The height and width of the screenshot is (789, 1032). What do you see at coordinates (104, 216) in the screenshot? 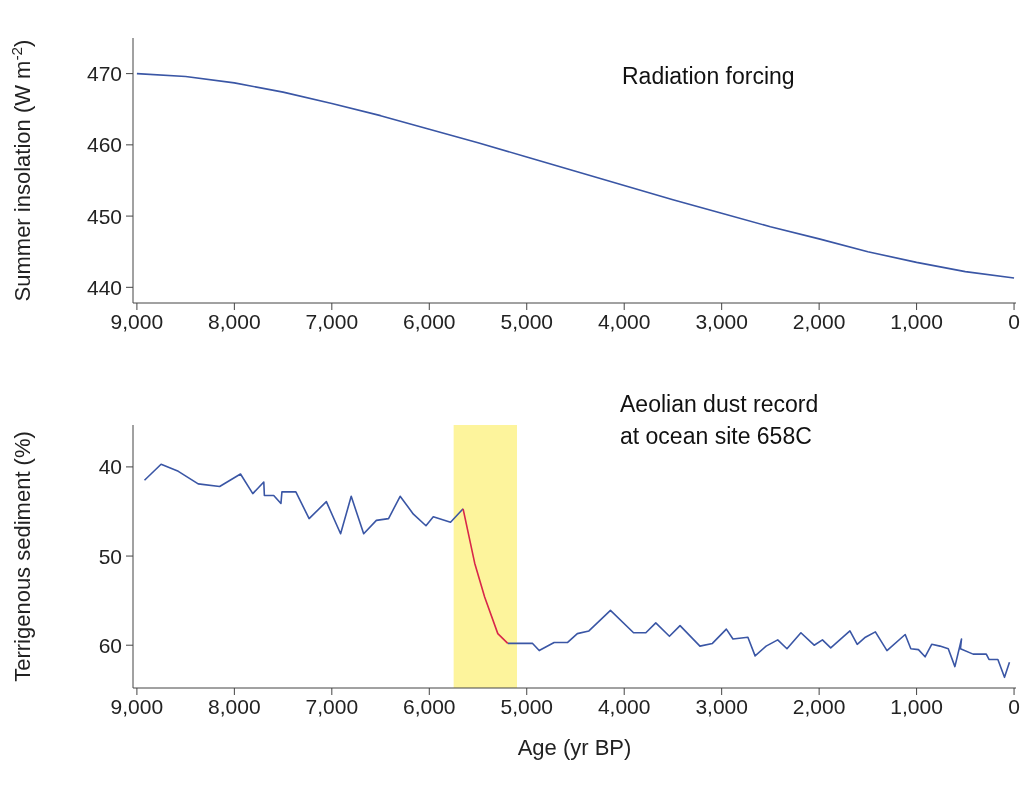
I see `y-tick-label: 450` at bounding box center [104, 216].